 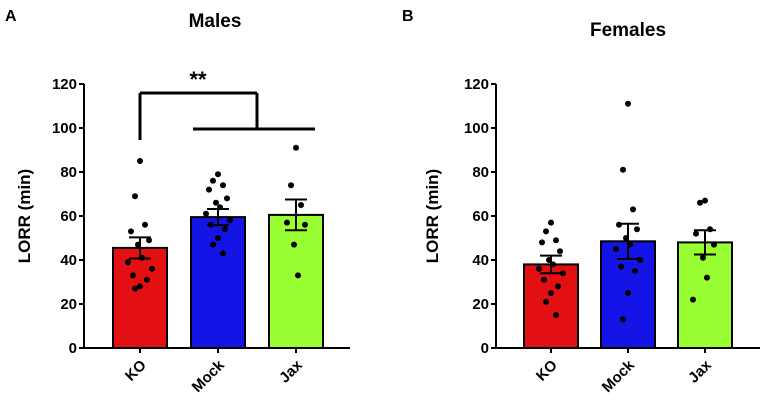 What do you see at coordinates (619, 376) in the screenshot?
I see `panel-b-x-tick-label: Mock` at bounding box center [619, 376].